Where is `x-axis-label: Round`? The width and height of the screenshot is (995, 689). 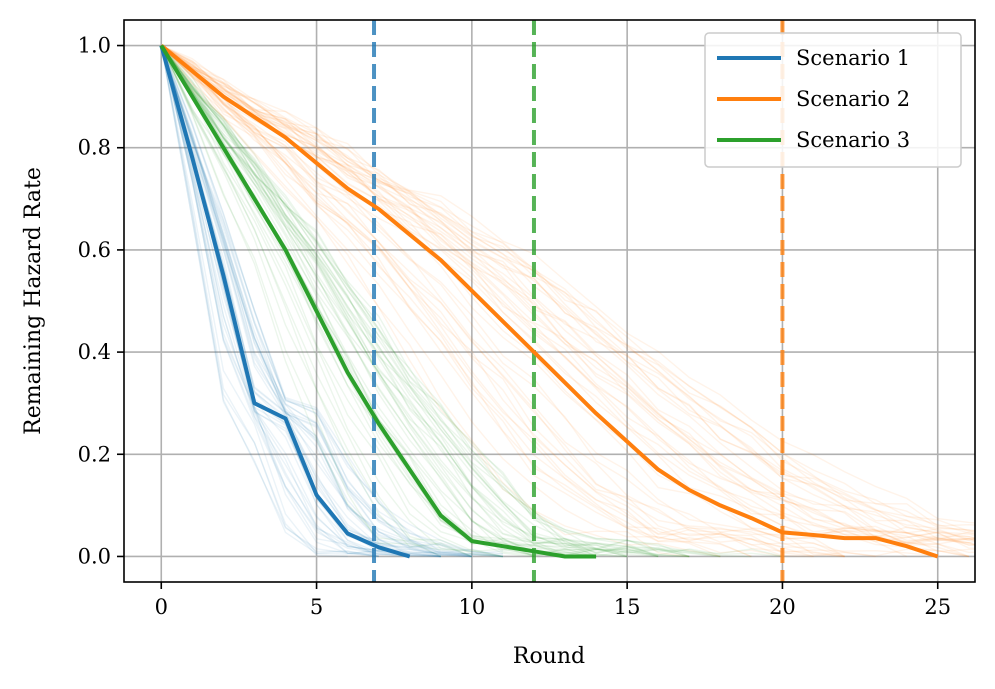 x-axis-label: Round is located at coordinates (549, 656).